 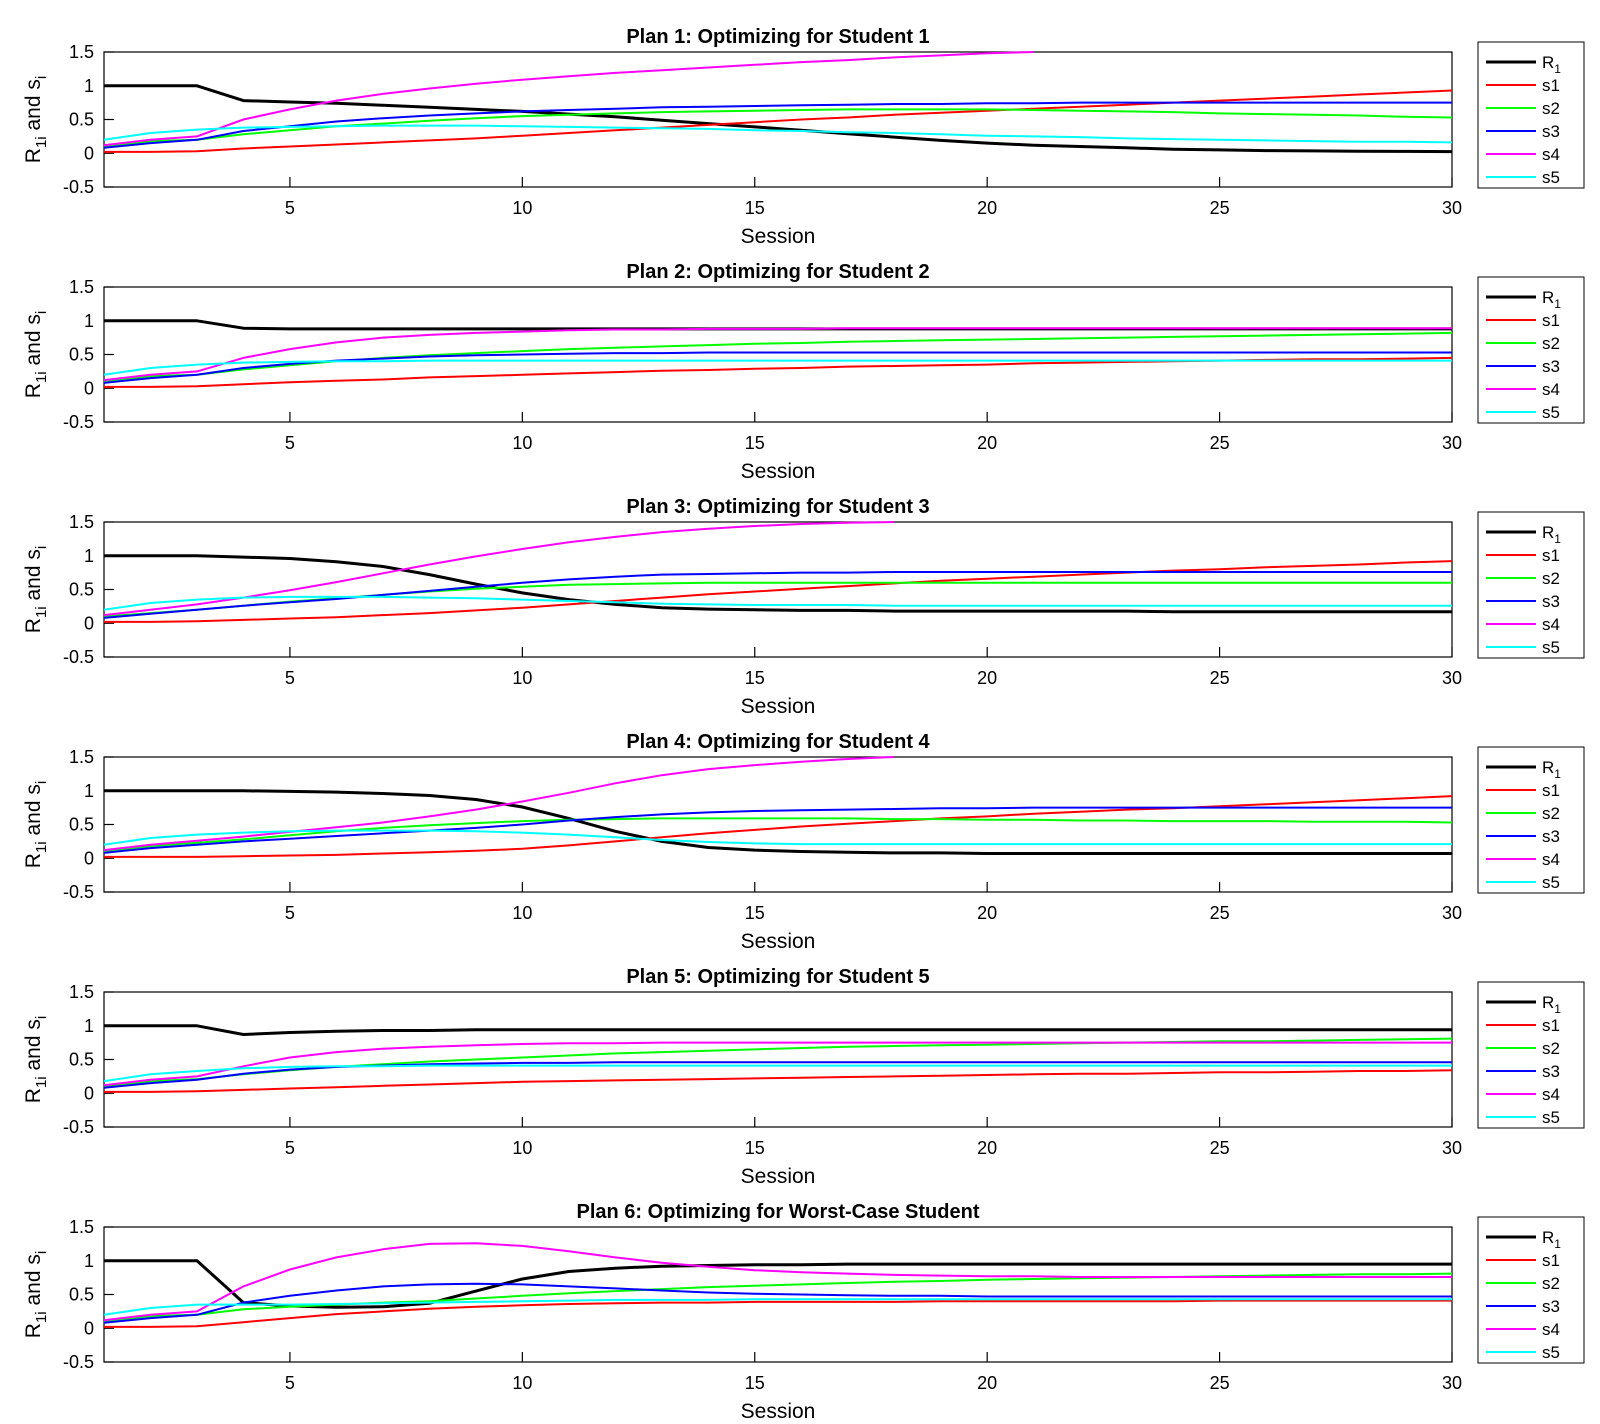 I want to click on chart-title: Plan 4: Optimizing for Student 4, so click(x=778, y=742).